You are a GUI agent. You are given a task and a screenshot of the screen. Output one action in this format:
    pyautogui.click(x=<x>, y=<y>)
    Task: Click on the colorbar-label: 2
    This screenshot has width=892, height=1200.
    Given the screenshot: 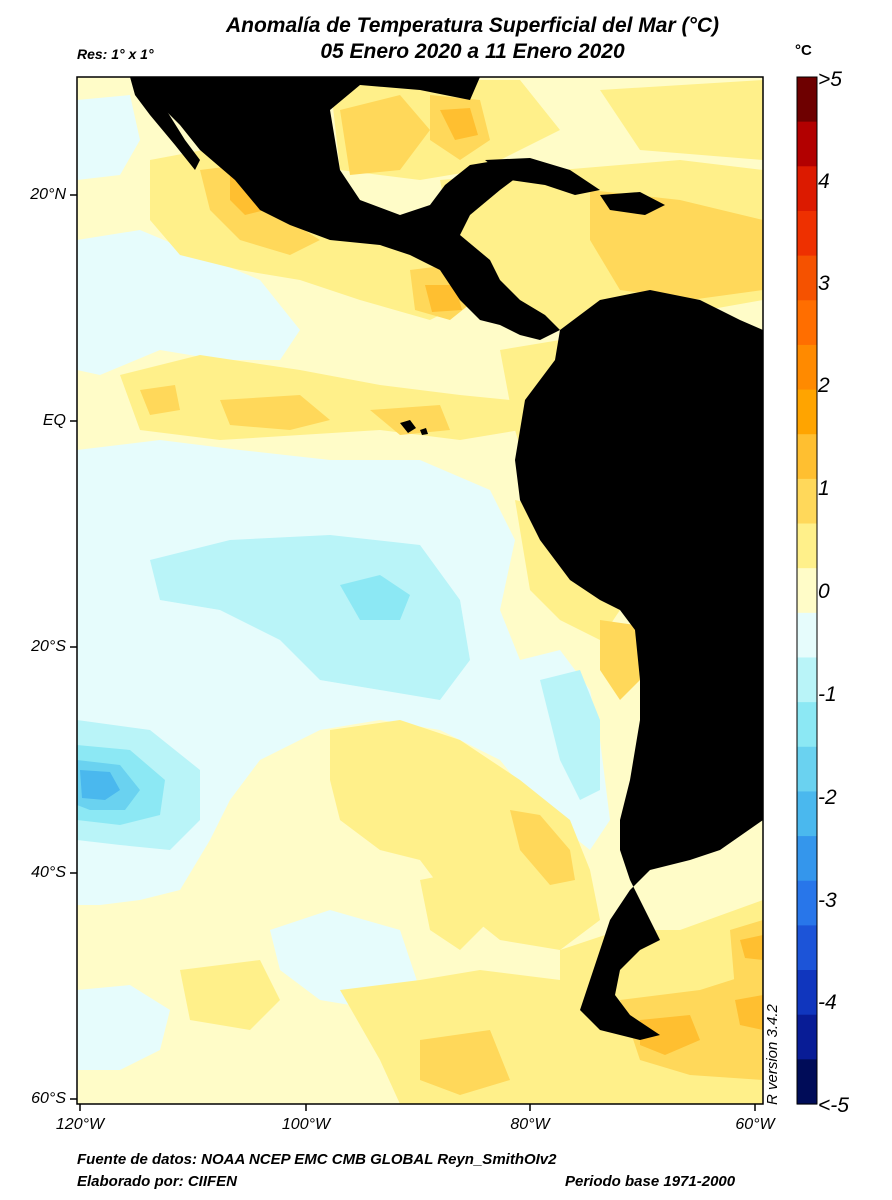 What is the action you would take?
    pyautogui.click(x=824, y=385)
    